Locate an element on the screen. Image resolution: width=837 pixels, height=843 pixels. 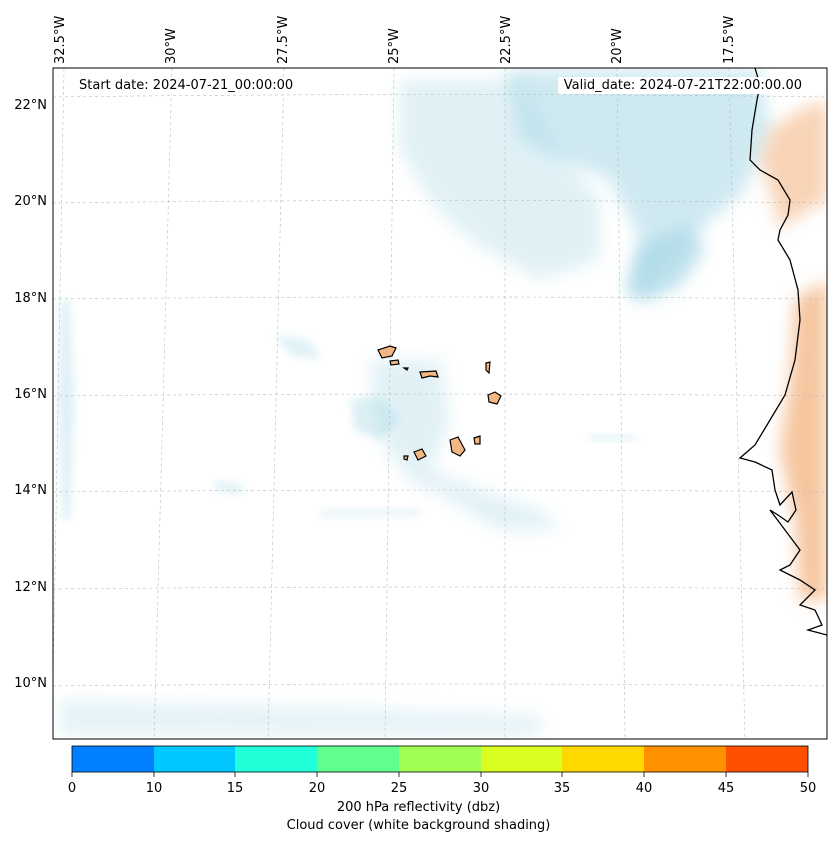
colorbar-tick: 20 is located at coordinates (317, 788).